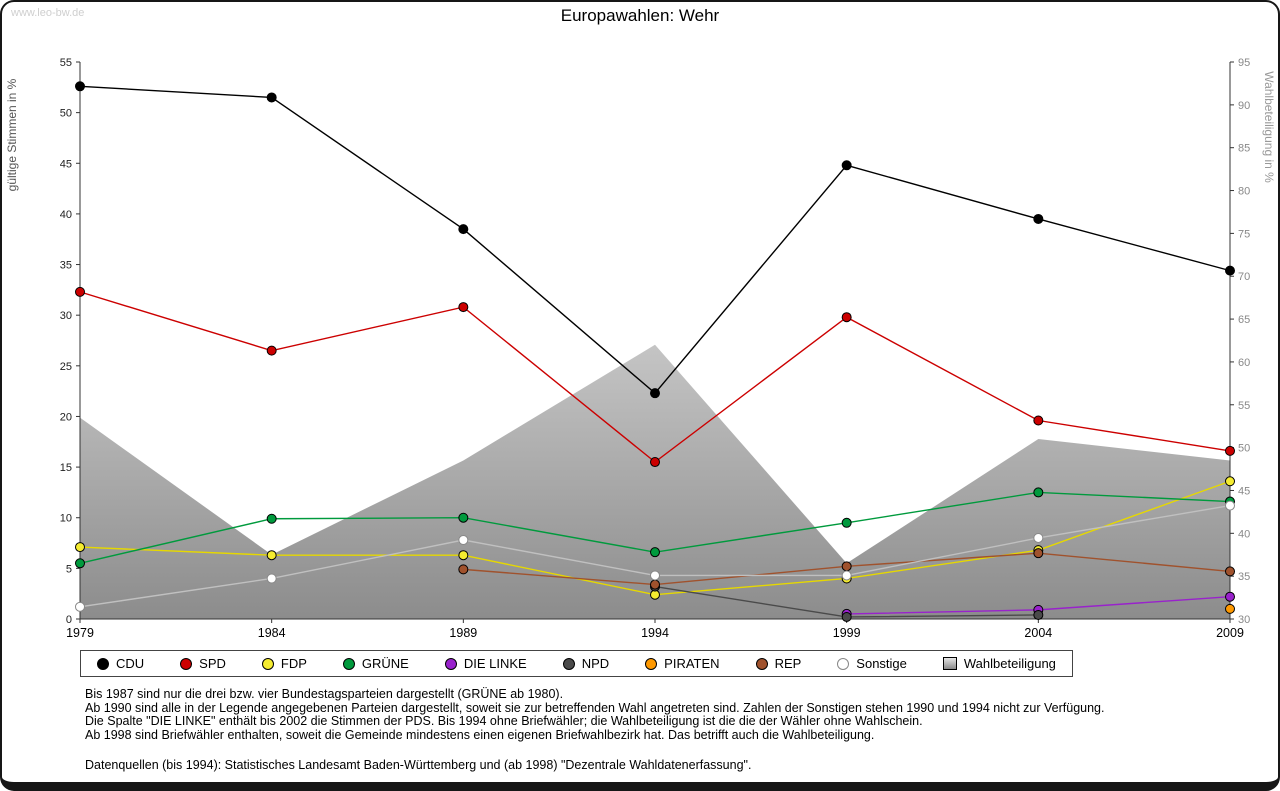  Describe the element at coordinates (692, 663) in the screenshot. I see `legend-label-piraten: PIRATEN` at that location.